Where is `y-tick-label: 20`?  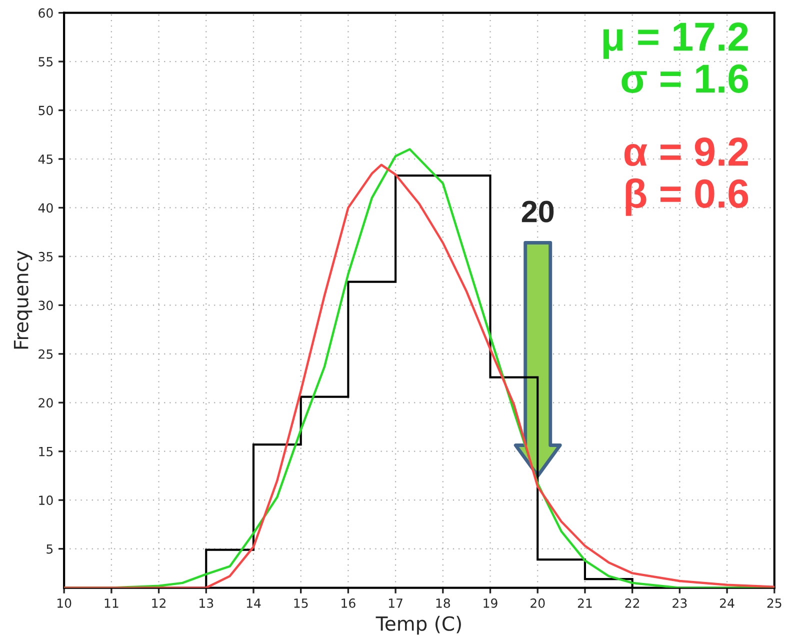 y-tick-label: 20 is located at coordinates (45, 403).